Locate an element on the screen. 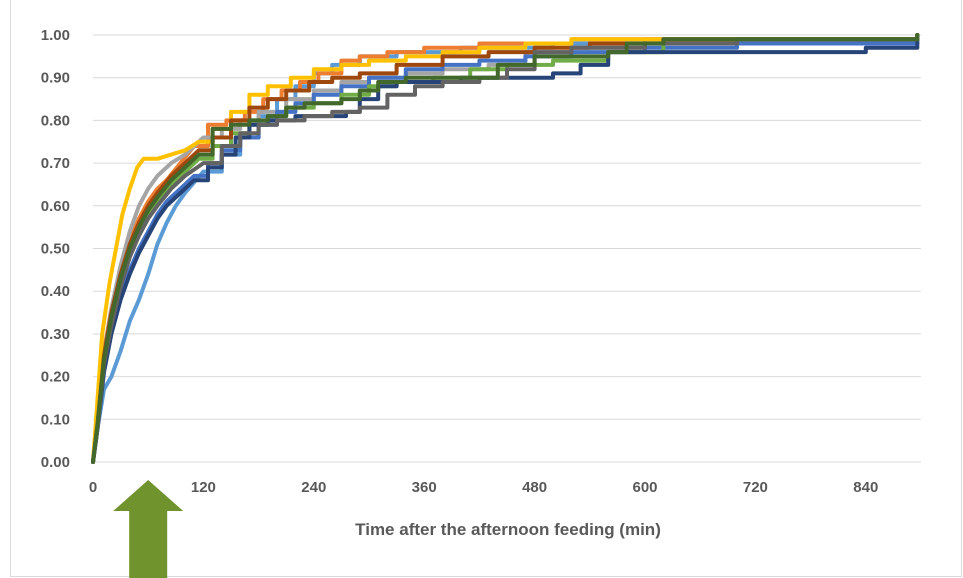 The height and width of the screenshot is (578, 963). x-tick-label: 240 is located at coordinates (313, 487).